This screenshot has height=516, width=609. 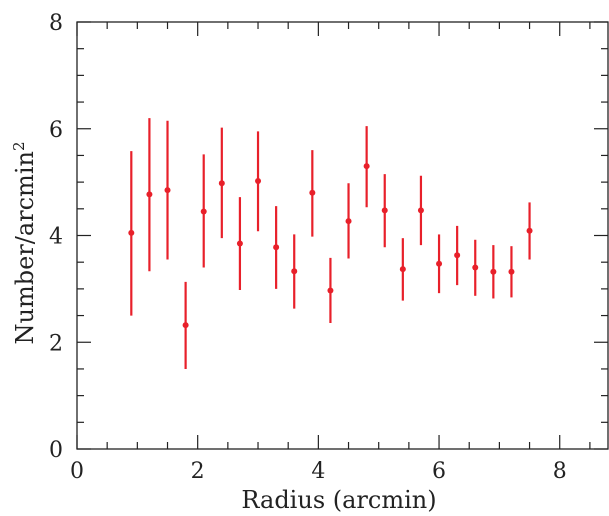 I want to click on y-tick-label: 2, so click(x=56, y=343).